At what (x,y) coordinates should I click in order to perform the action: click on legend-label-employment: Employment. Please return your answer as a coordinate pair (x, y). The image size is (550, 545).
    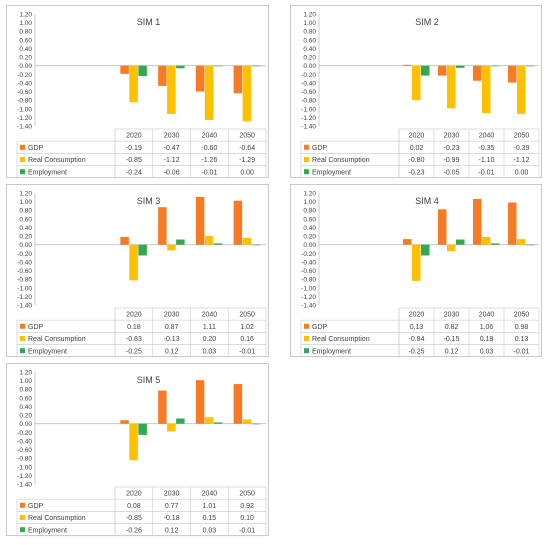
    Looking at the image, I should click on (47, 530).